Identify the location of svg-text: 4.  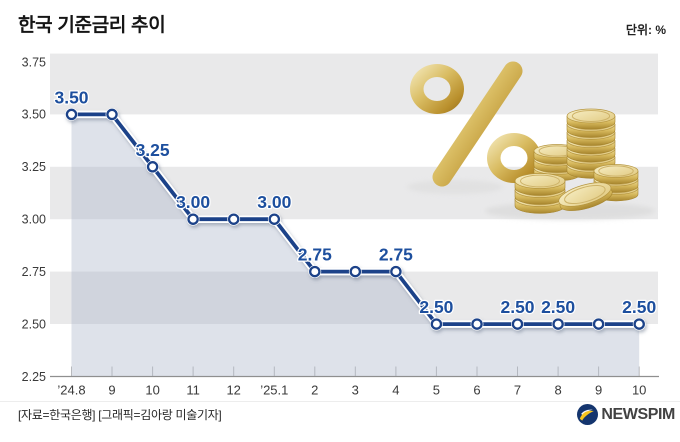
(395, 390).